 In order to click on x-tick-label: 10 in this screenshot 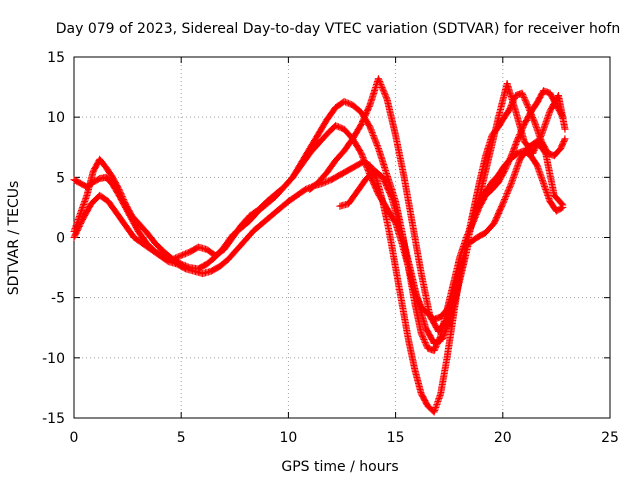, I will do `click(288, 438)`.